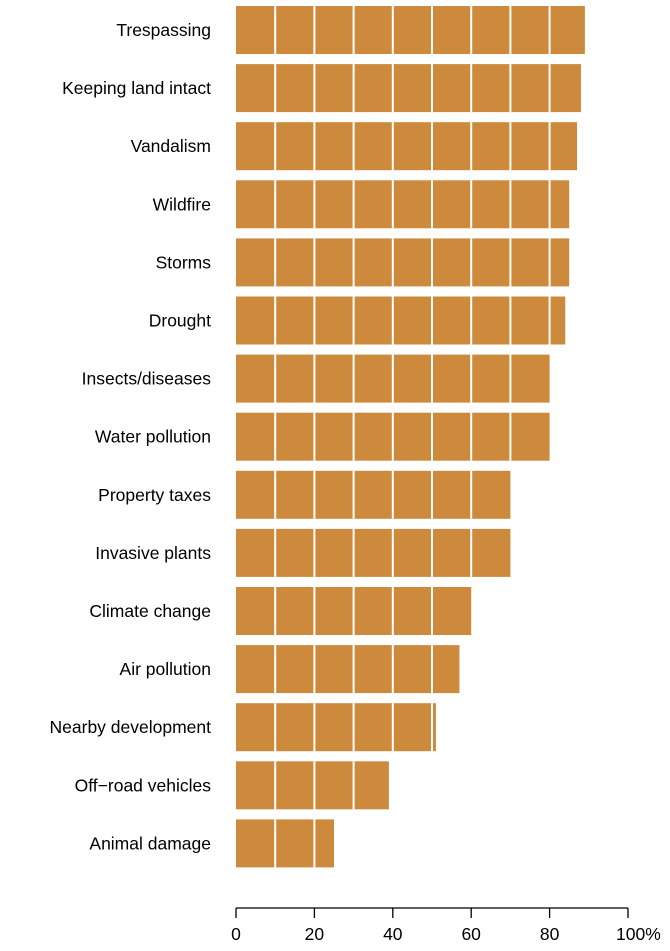 This screenshot has height=951, width=670. What do you see at coordinates (236, 934) in the screenshot?
I see `x-tick-label: 0` at bounding box center [236, 934].